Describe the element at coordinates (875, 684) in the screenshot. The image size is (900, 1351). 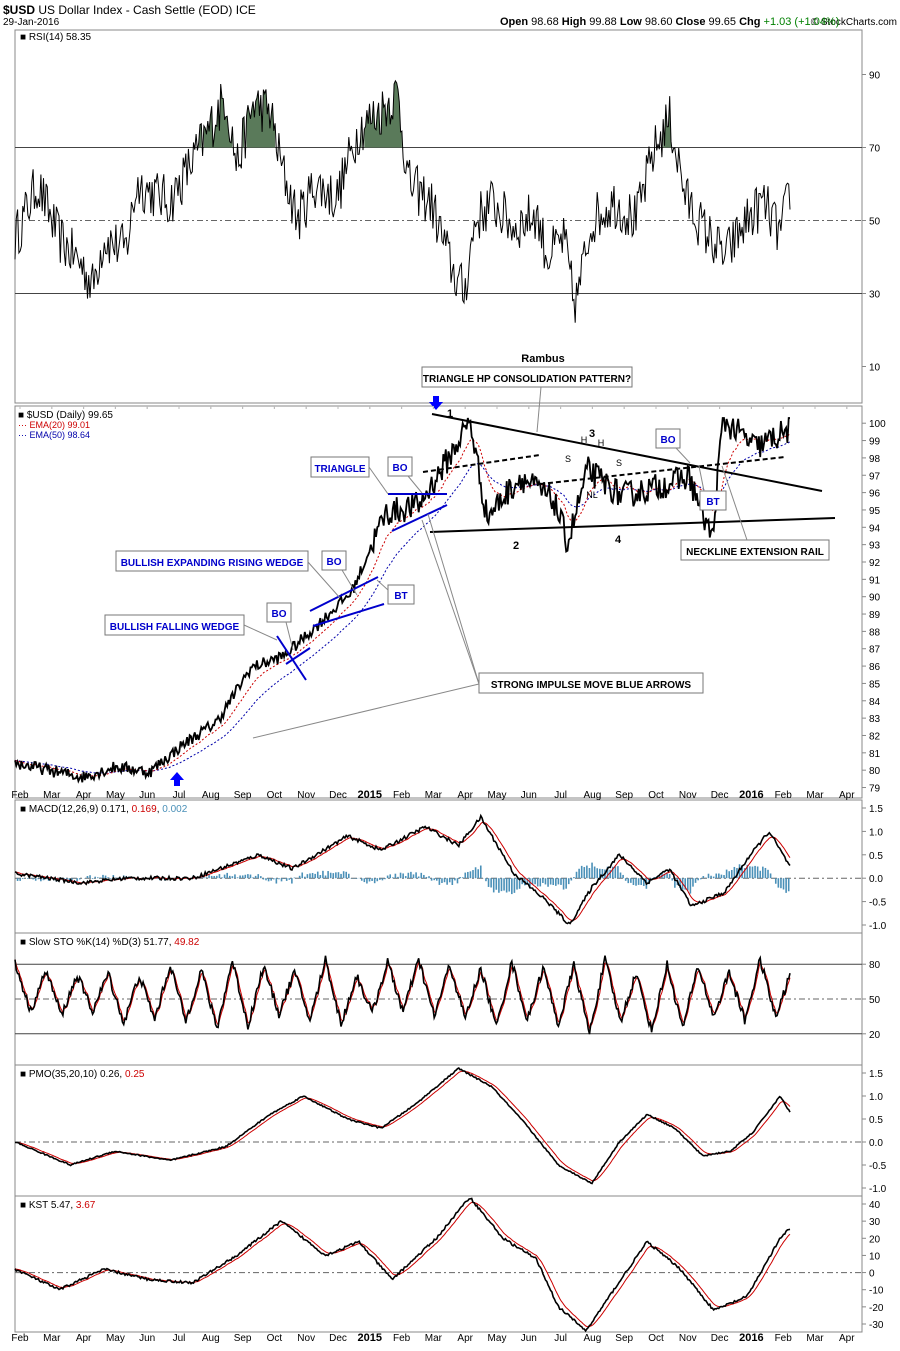
I see `price-tick-label: 85` at that location.